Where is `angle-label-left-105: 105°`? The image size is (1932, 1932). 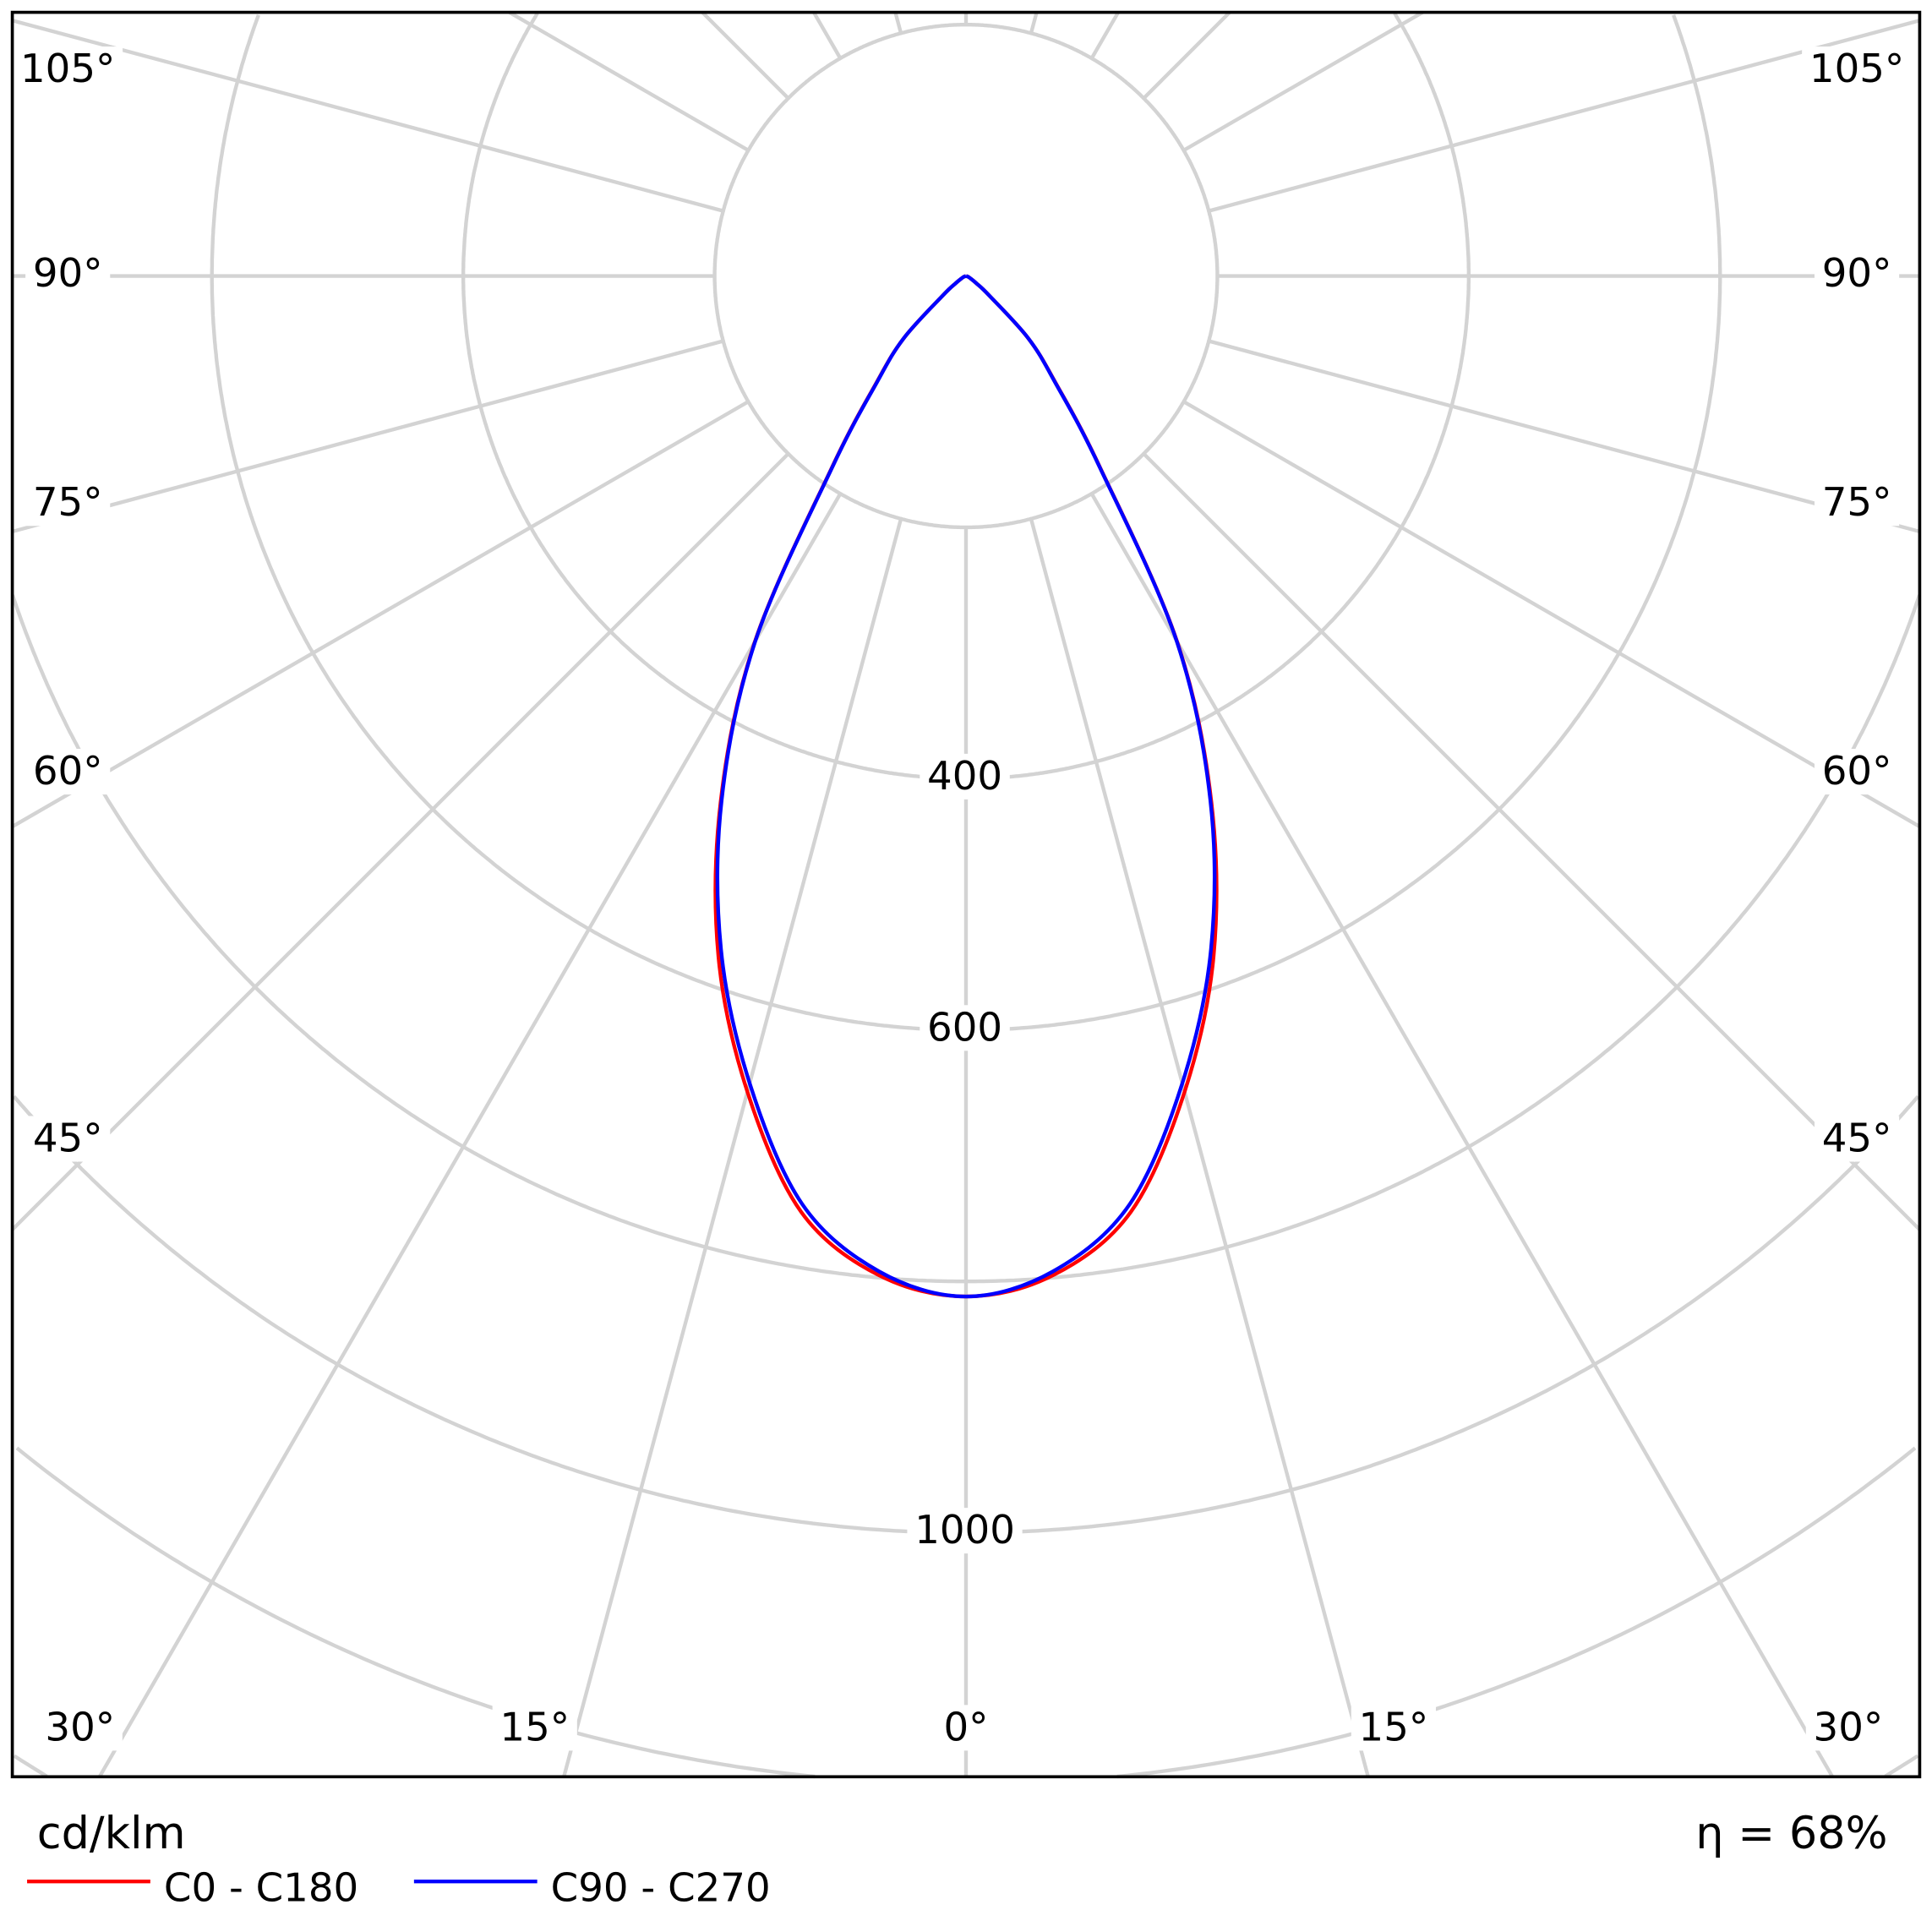 angle-label-left-105: 105° is located at coordinates (67, 69).